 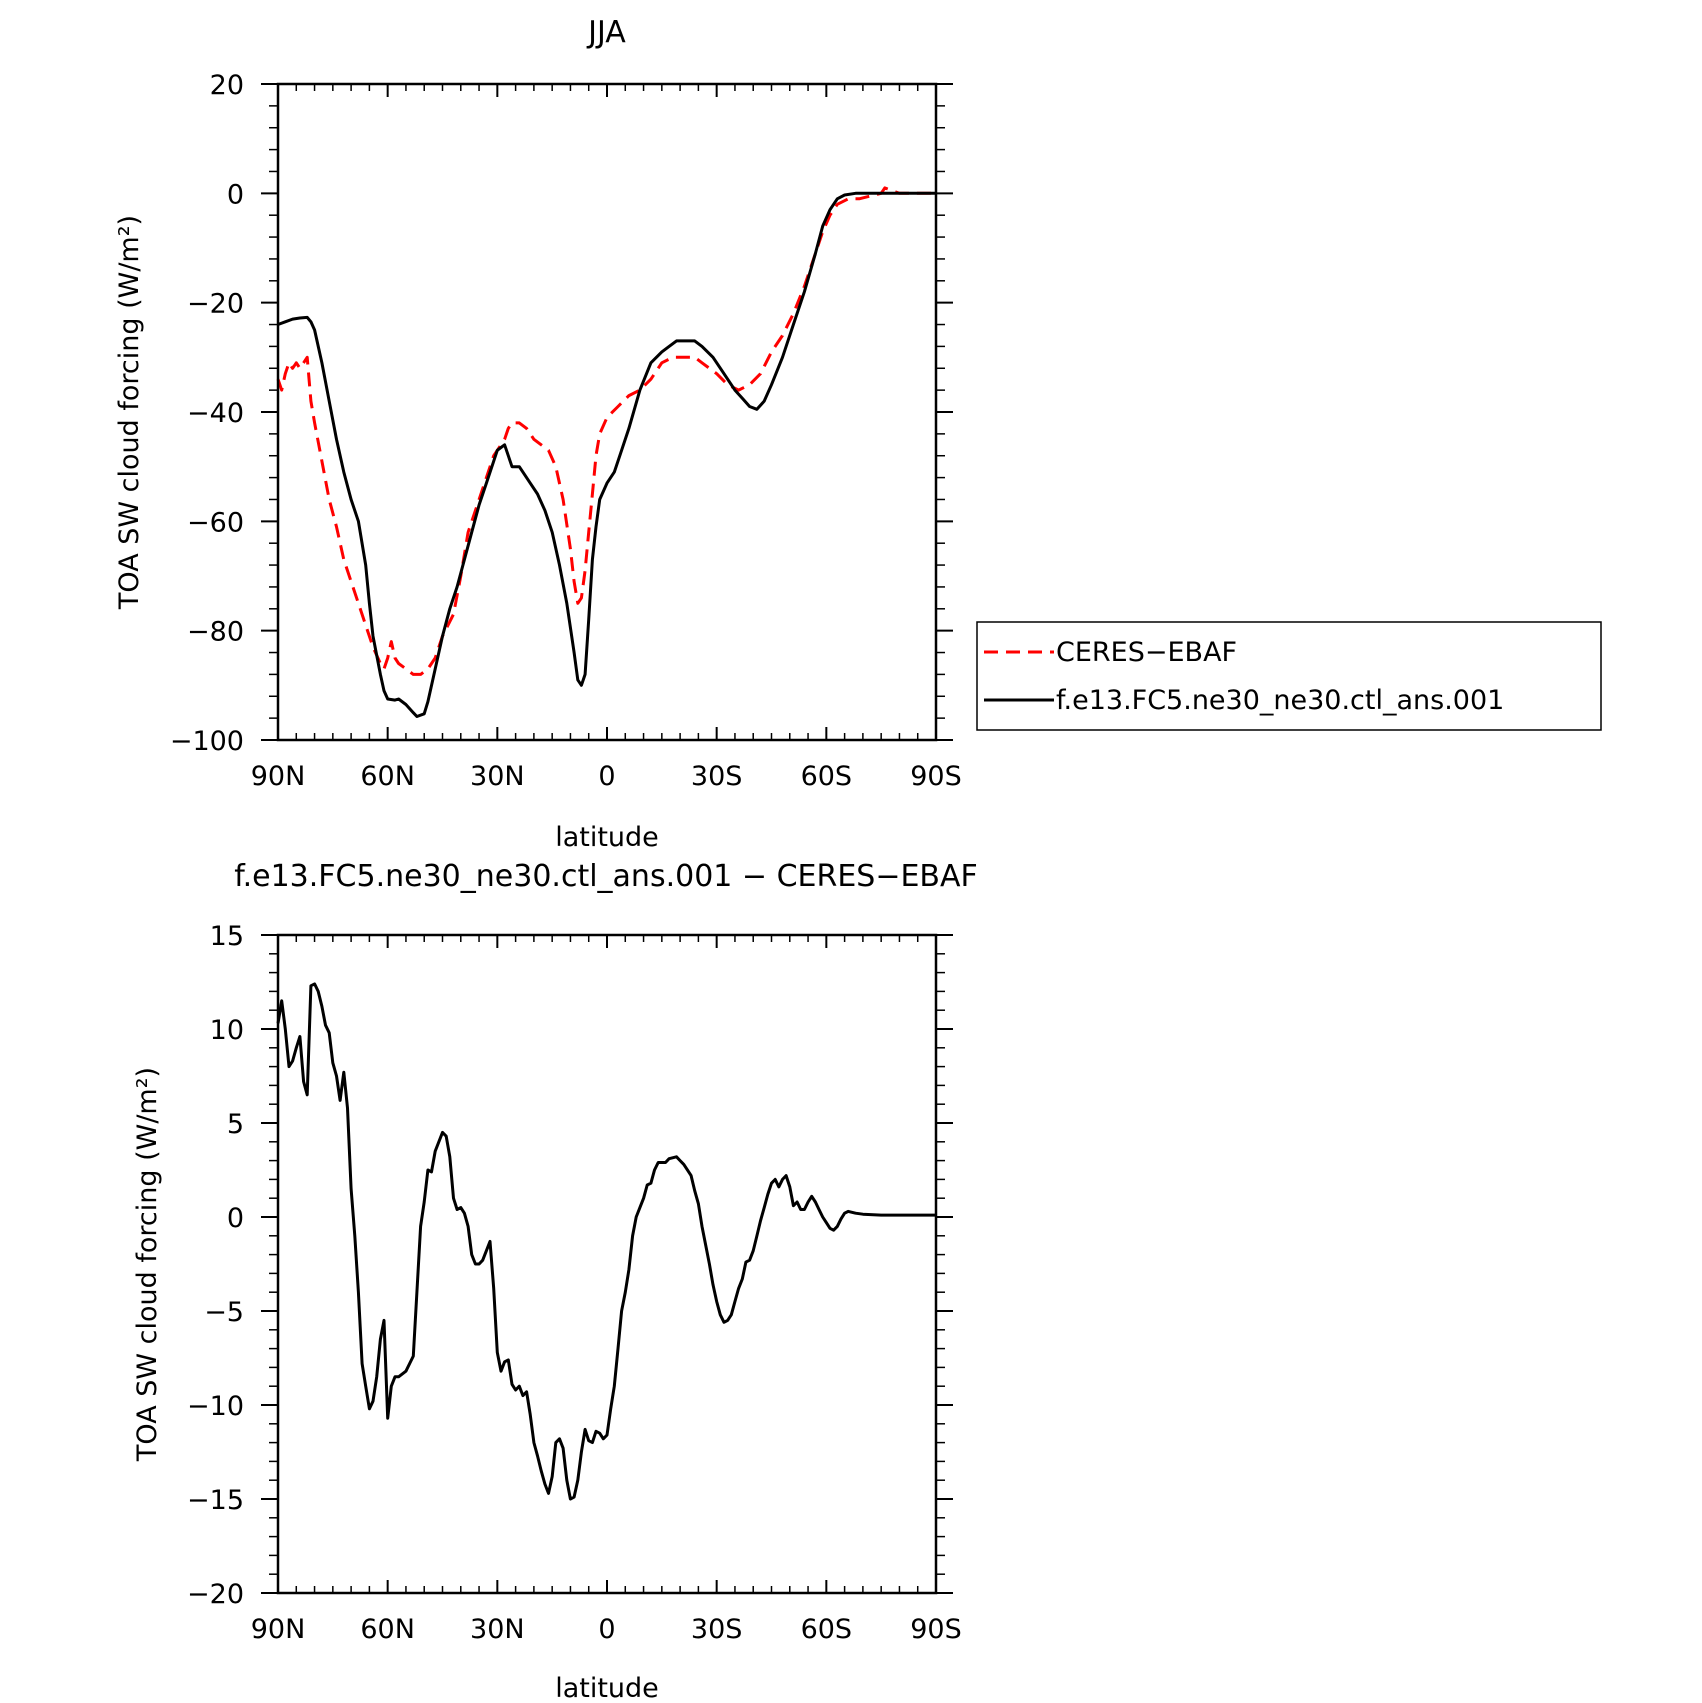 I want to click on bottom-x-axis-title: latitude, so click(x=607, y=1688).